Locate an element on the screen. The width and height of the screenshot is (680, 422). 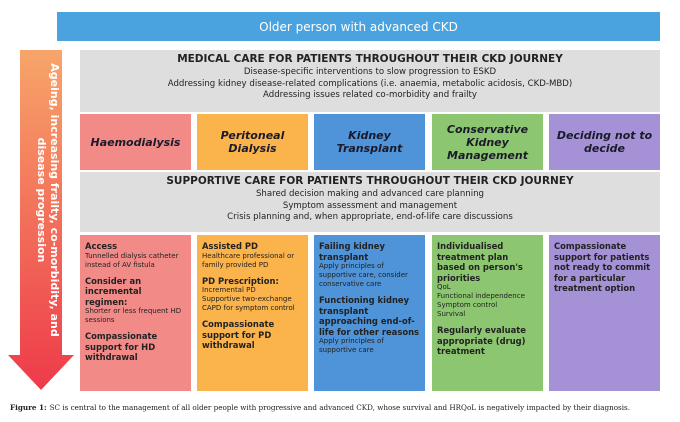
block-heading: Access is located at coordinates (101, 246).